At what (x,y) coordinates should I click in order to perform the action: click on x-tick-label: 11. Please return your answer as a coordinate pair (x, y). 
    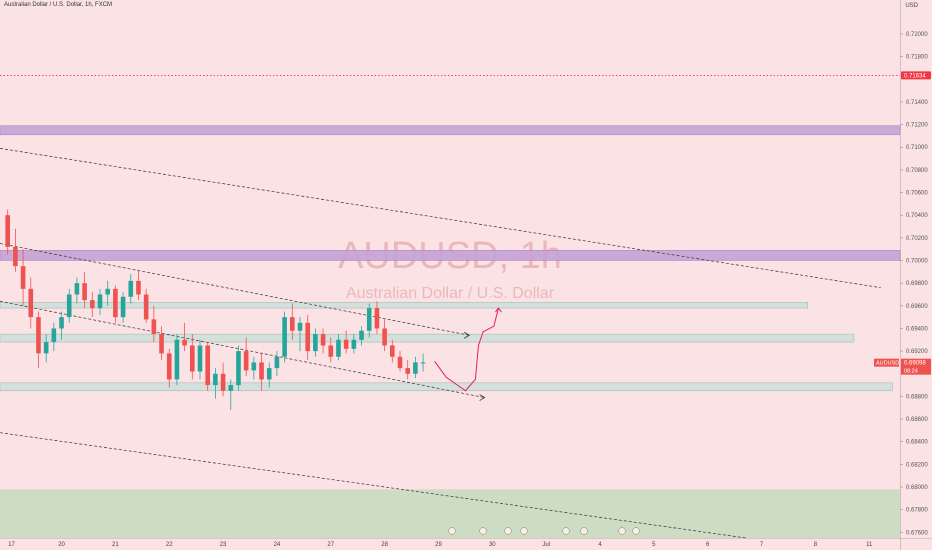
    Looking at the image, I should click on (869, 545).